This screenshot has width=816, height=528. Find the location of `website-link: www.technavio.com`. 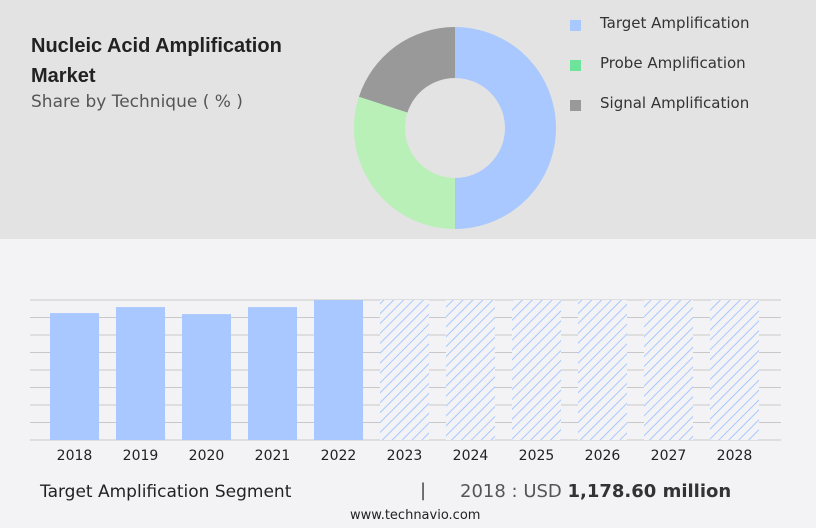

website-link: www.technavio.com is located at coordinates (415, 515).